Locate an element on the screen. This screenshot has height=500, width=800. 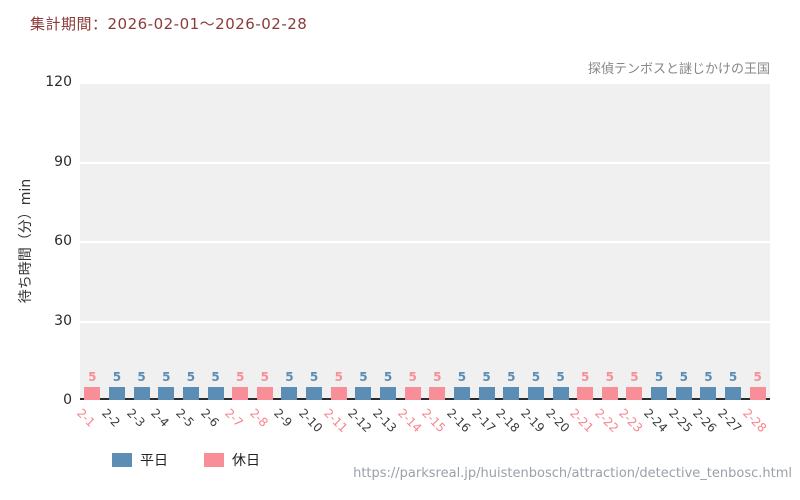
y-tick-label: 120 is located at coordinates (58, 82).